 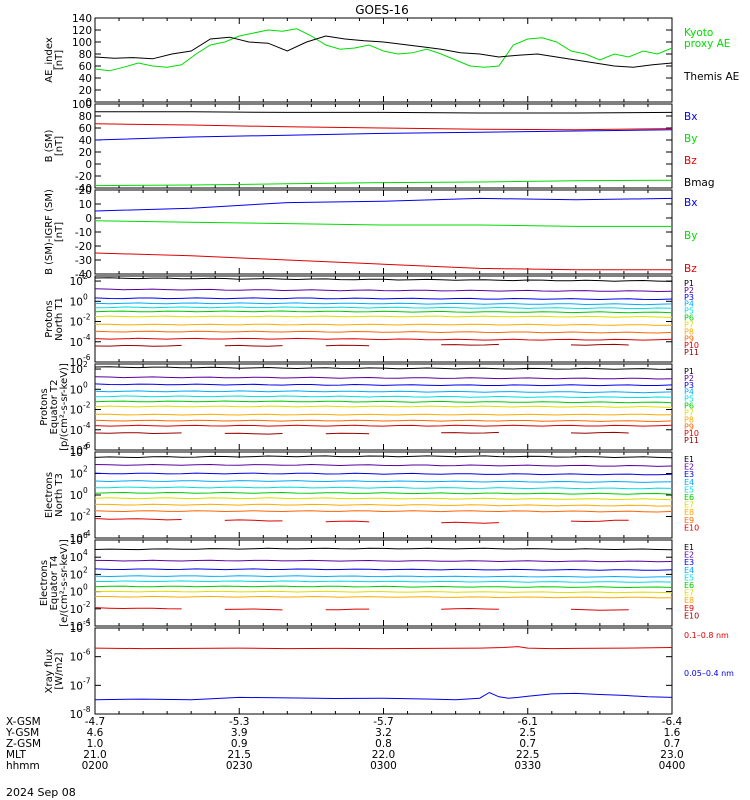 I want to click on x-axis-row-label: MLT, so click(x=16, y=755).